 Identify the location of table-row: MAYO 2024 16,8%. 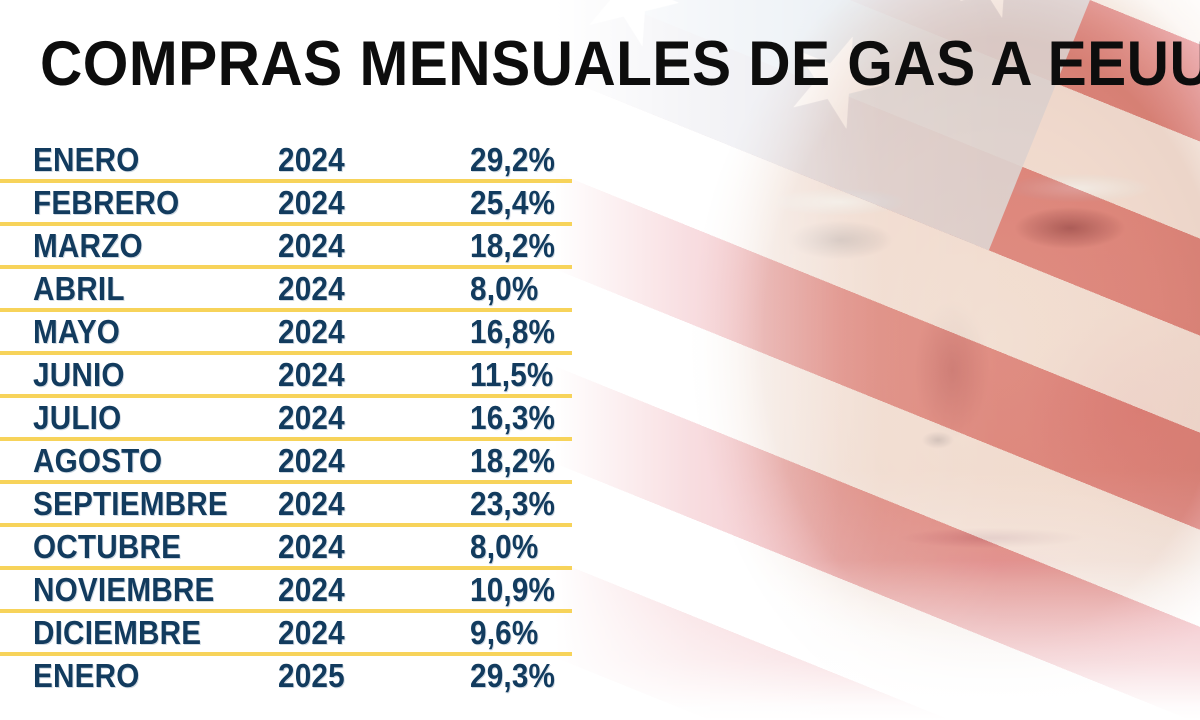
(300, 333).